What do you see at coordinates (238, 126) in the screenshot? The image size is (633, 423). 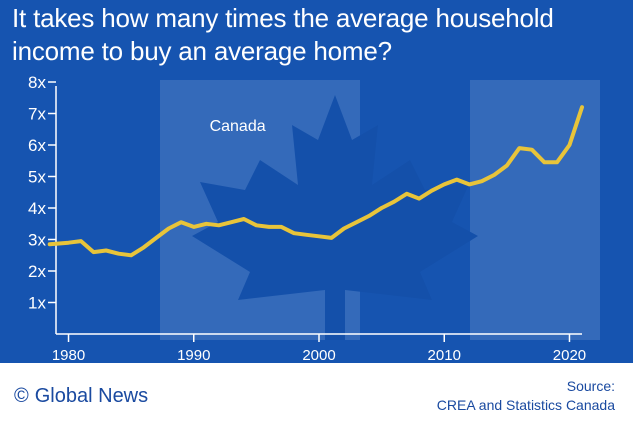 I see `series-annotation: Canada` at bounding box center [238, 126].